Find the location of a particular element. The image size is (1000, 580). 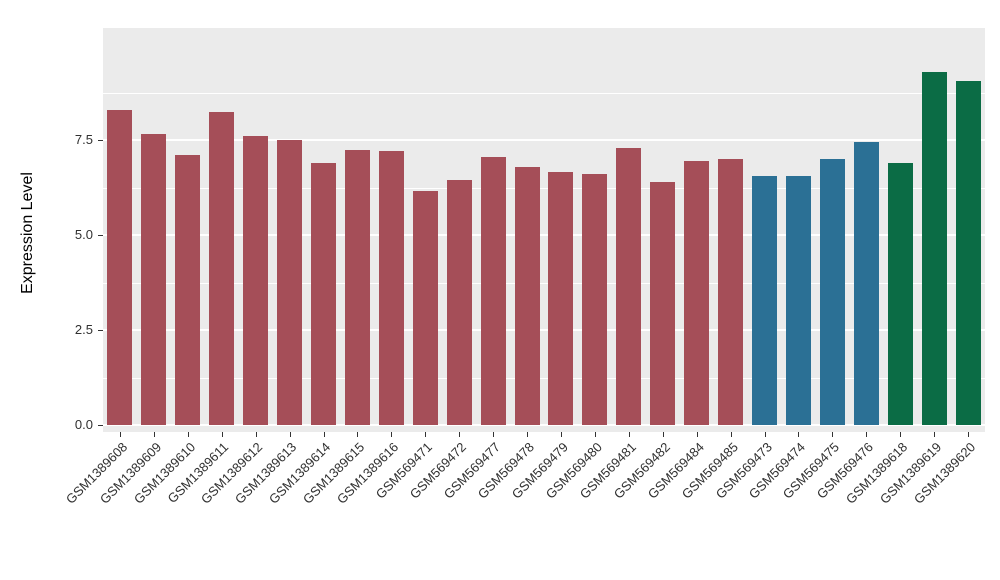

y-tick-label: 0.0 is located at coordinates (83, 424).